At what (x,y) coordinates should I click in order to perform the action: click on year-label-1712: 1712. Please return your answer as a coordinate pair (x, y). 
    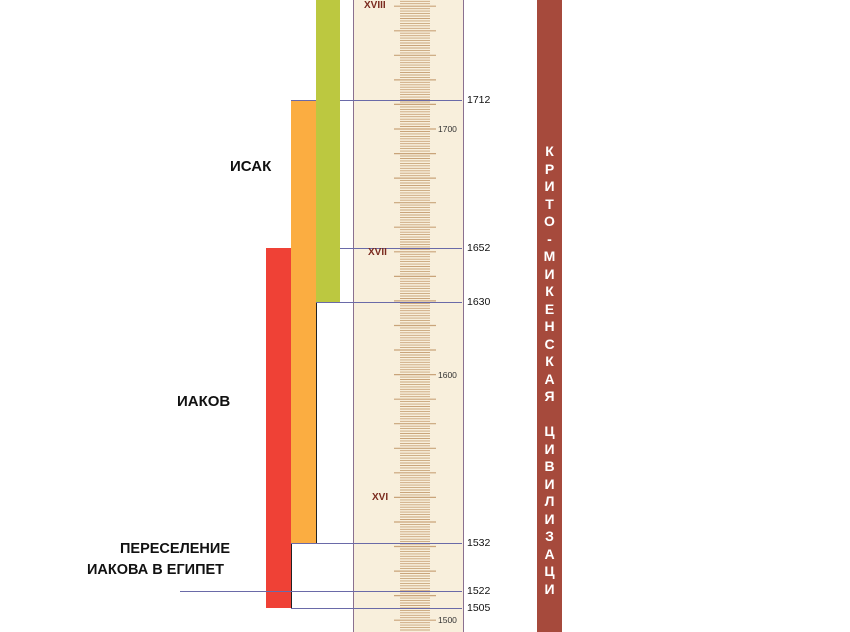
    Looking at the image, I should click on (479, 100).